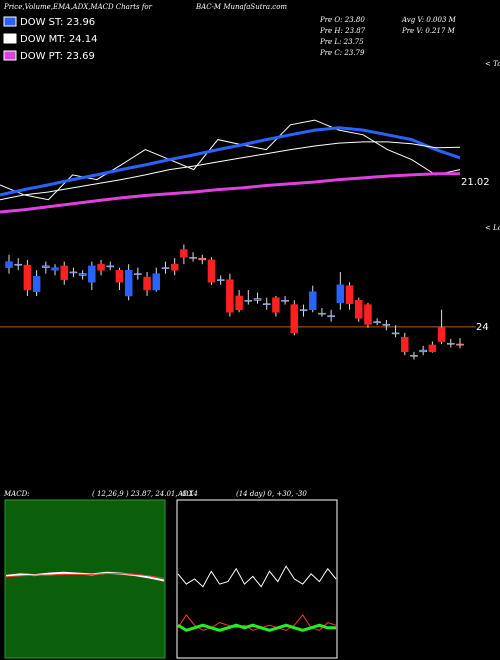 This screenshot has width=500, height=660. What do you see at coordinates (428, 31) in the screenshot?
I see `info-pre-volume: Pre V: 0.217 M` at bounding box center [428, 31].